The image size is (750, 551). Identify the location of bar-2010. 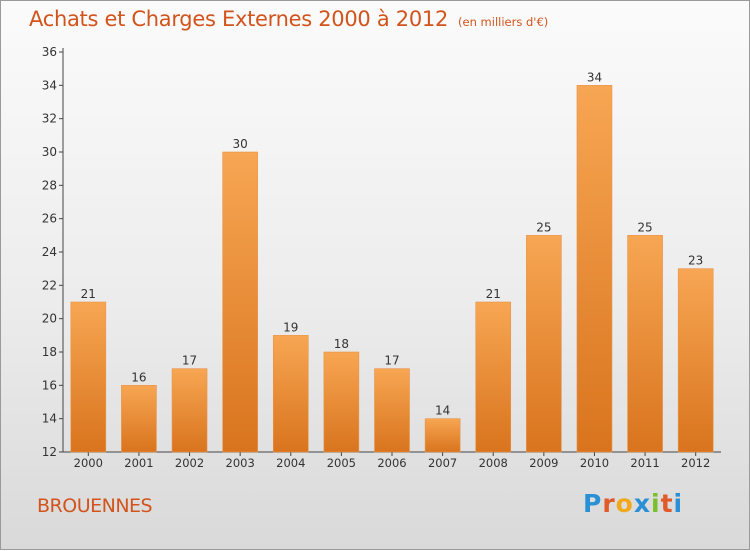
(594, 269).